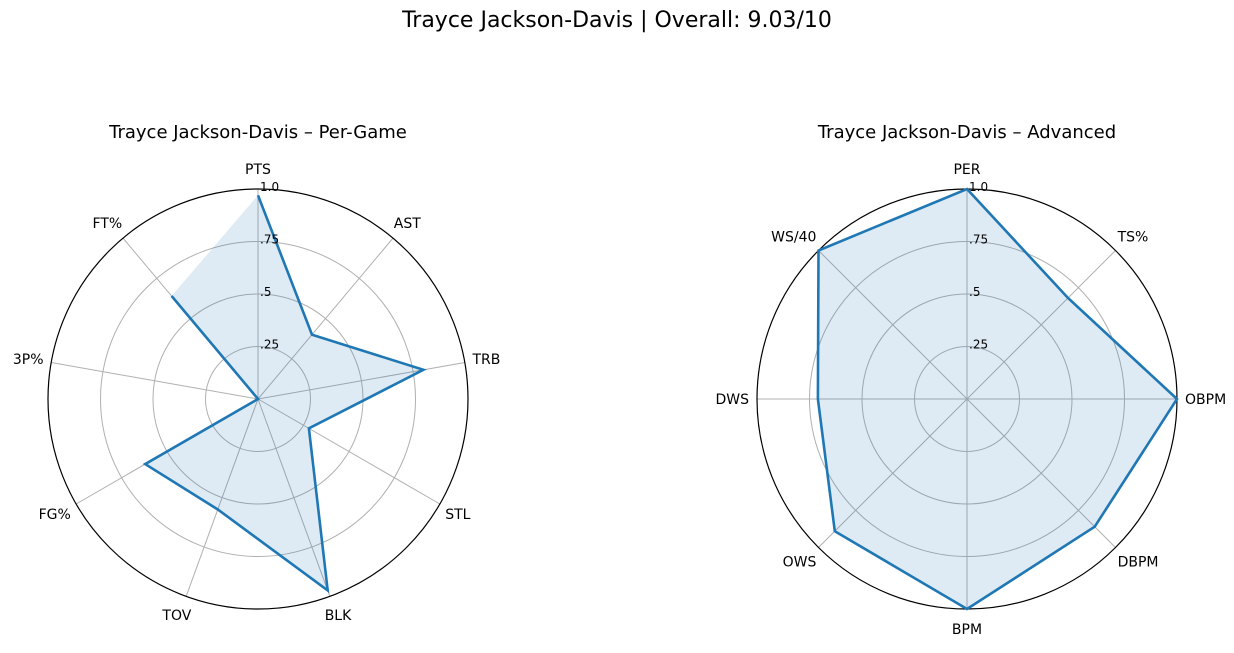 Image resolution: width=1234 pixels, height=653 pixels. I want to click on per-game-area-fill, so click(284, 393).